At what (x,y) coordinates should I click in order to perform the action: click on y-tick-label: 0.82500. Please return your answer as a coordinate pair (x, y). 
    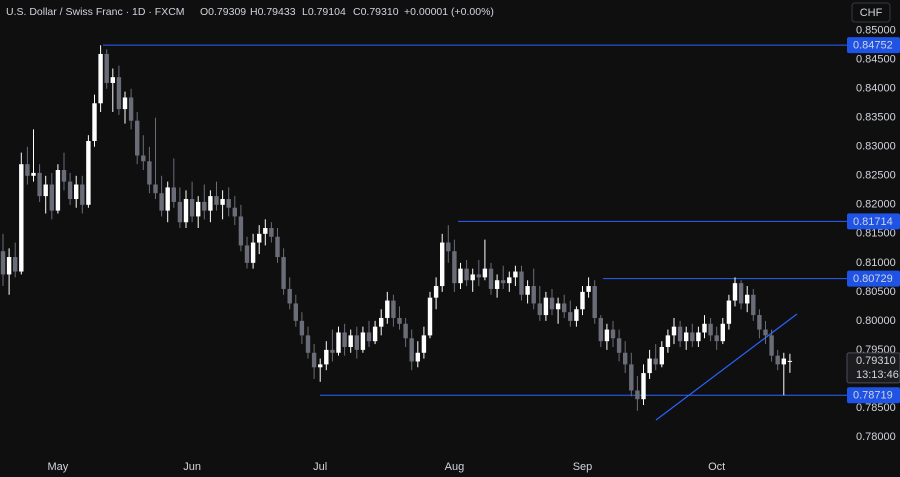
    Looking at the image, I should click on (876, 176).